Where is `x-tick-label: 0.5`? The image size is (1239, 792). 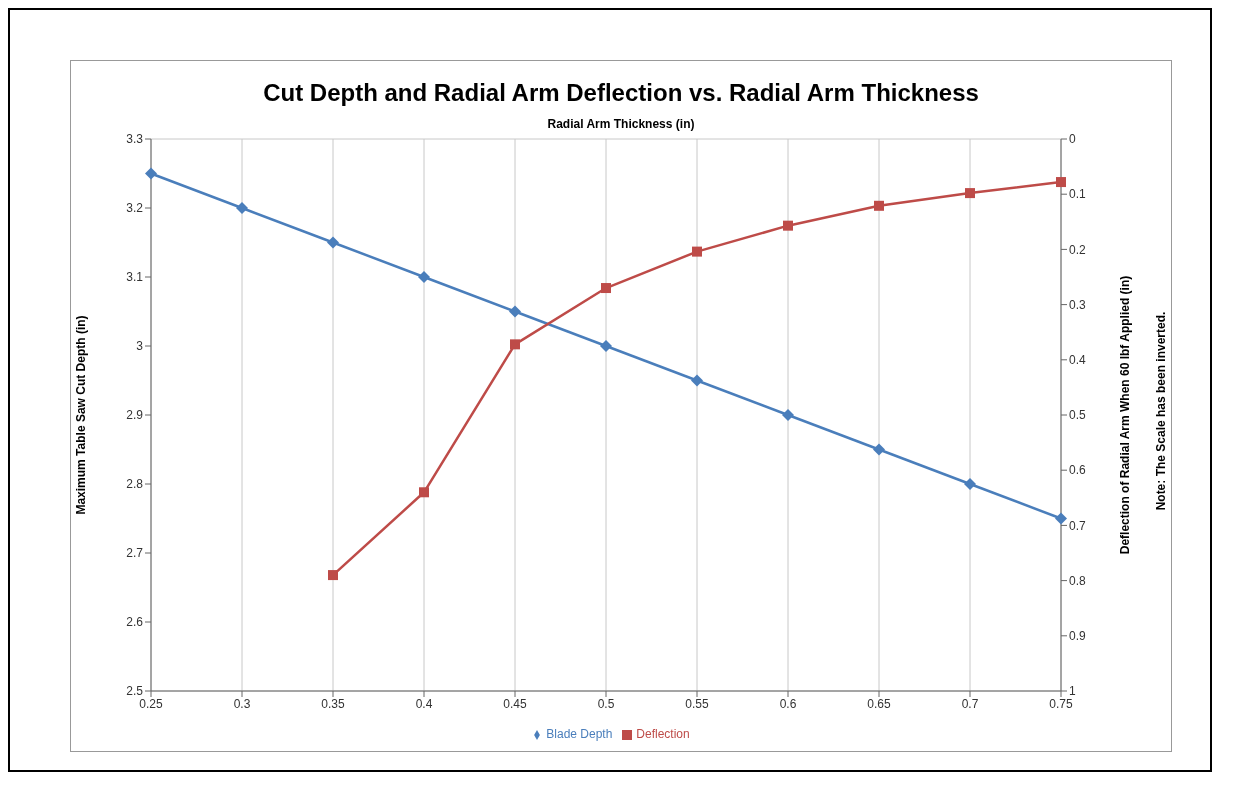
x-tick-label: 0.5 is located at coordinates (606, 703).